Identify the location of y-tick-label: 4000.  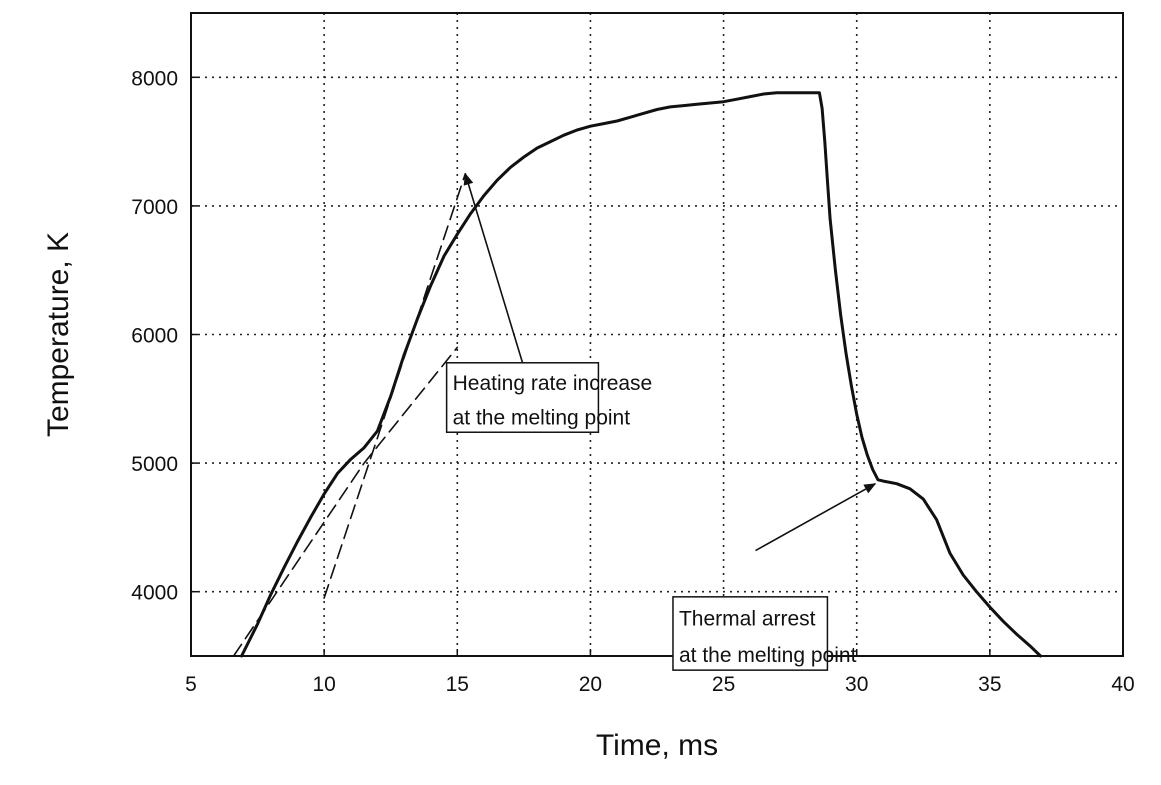
(154, 593).